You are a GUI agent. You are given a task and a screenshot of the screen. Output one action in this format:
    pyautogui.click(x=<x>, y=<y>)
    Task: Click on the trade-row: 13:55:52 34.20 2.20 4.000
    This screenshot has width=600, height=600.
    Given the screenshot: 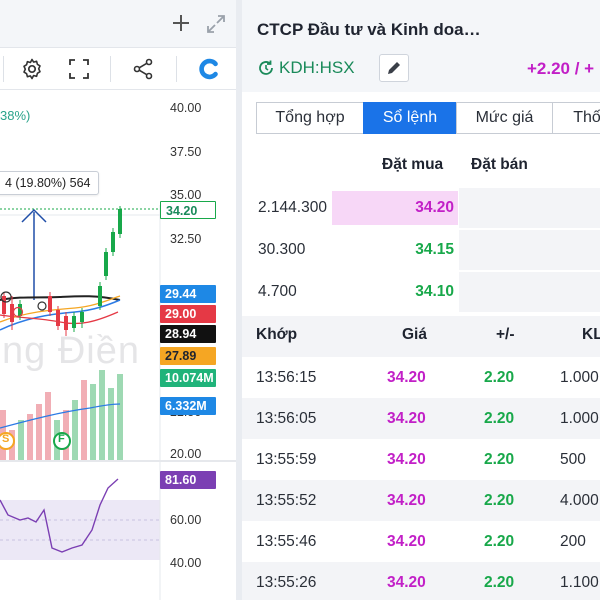 What is the action you would take?
    pyautogui.click(x=421, y=500)
    